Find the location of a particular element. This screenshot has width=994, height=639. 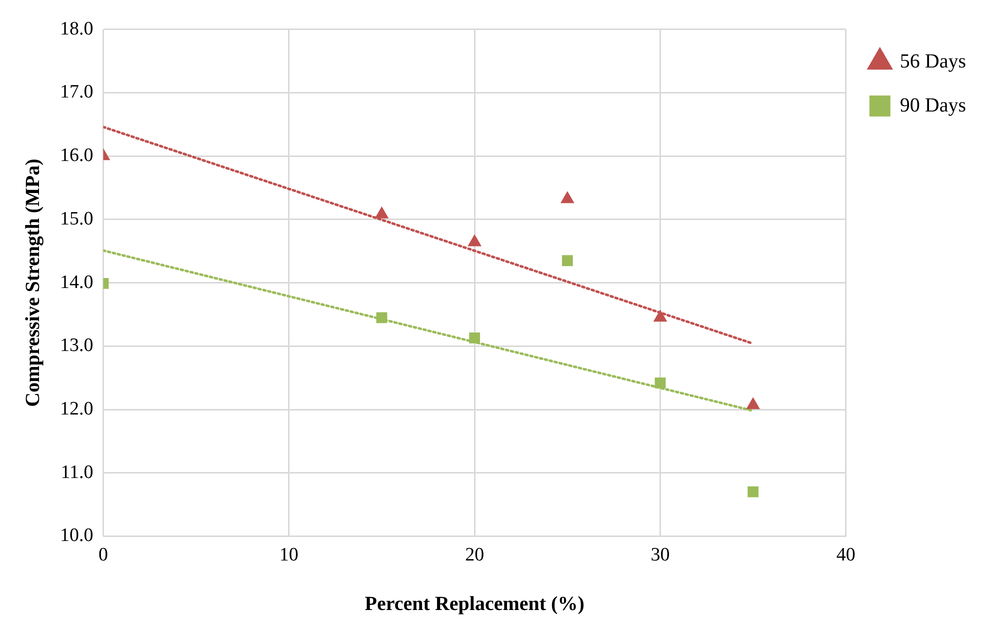

y-tick-label: 13.0 is located at coordinates (77, 345).